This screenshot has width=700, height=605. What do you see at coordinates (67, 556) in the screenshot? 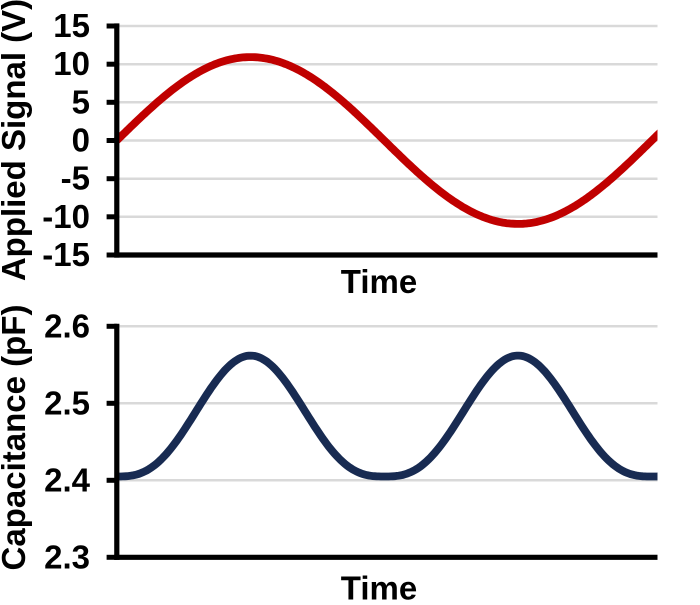
I see `svg-text: 2.3` at bounding box center [67, 556].